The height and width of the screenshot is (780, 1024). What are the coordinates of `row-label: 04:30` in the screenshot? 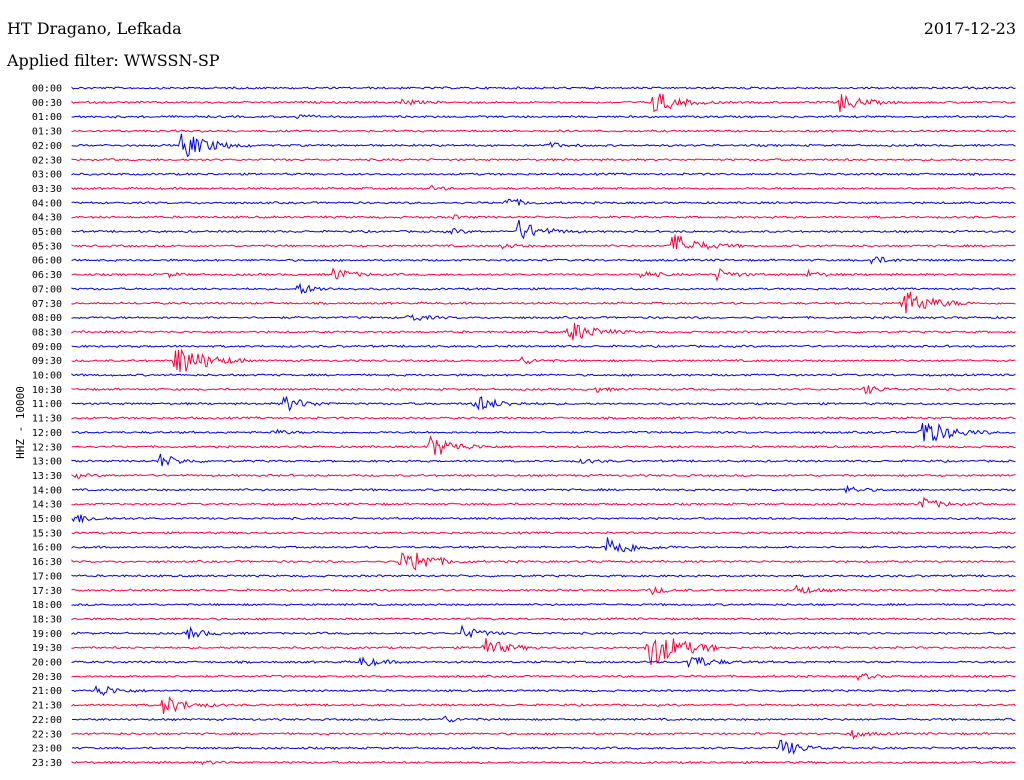 It's located at (47, 218).